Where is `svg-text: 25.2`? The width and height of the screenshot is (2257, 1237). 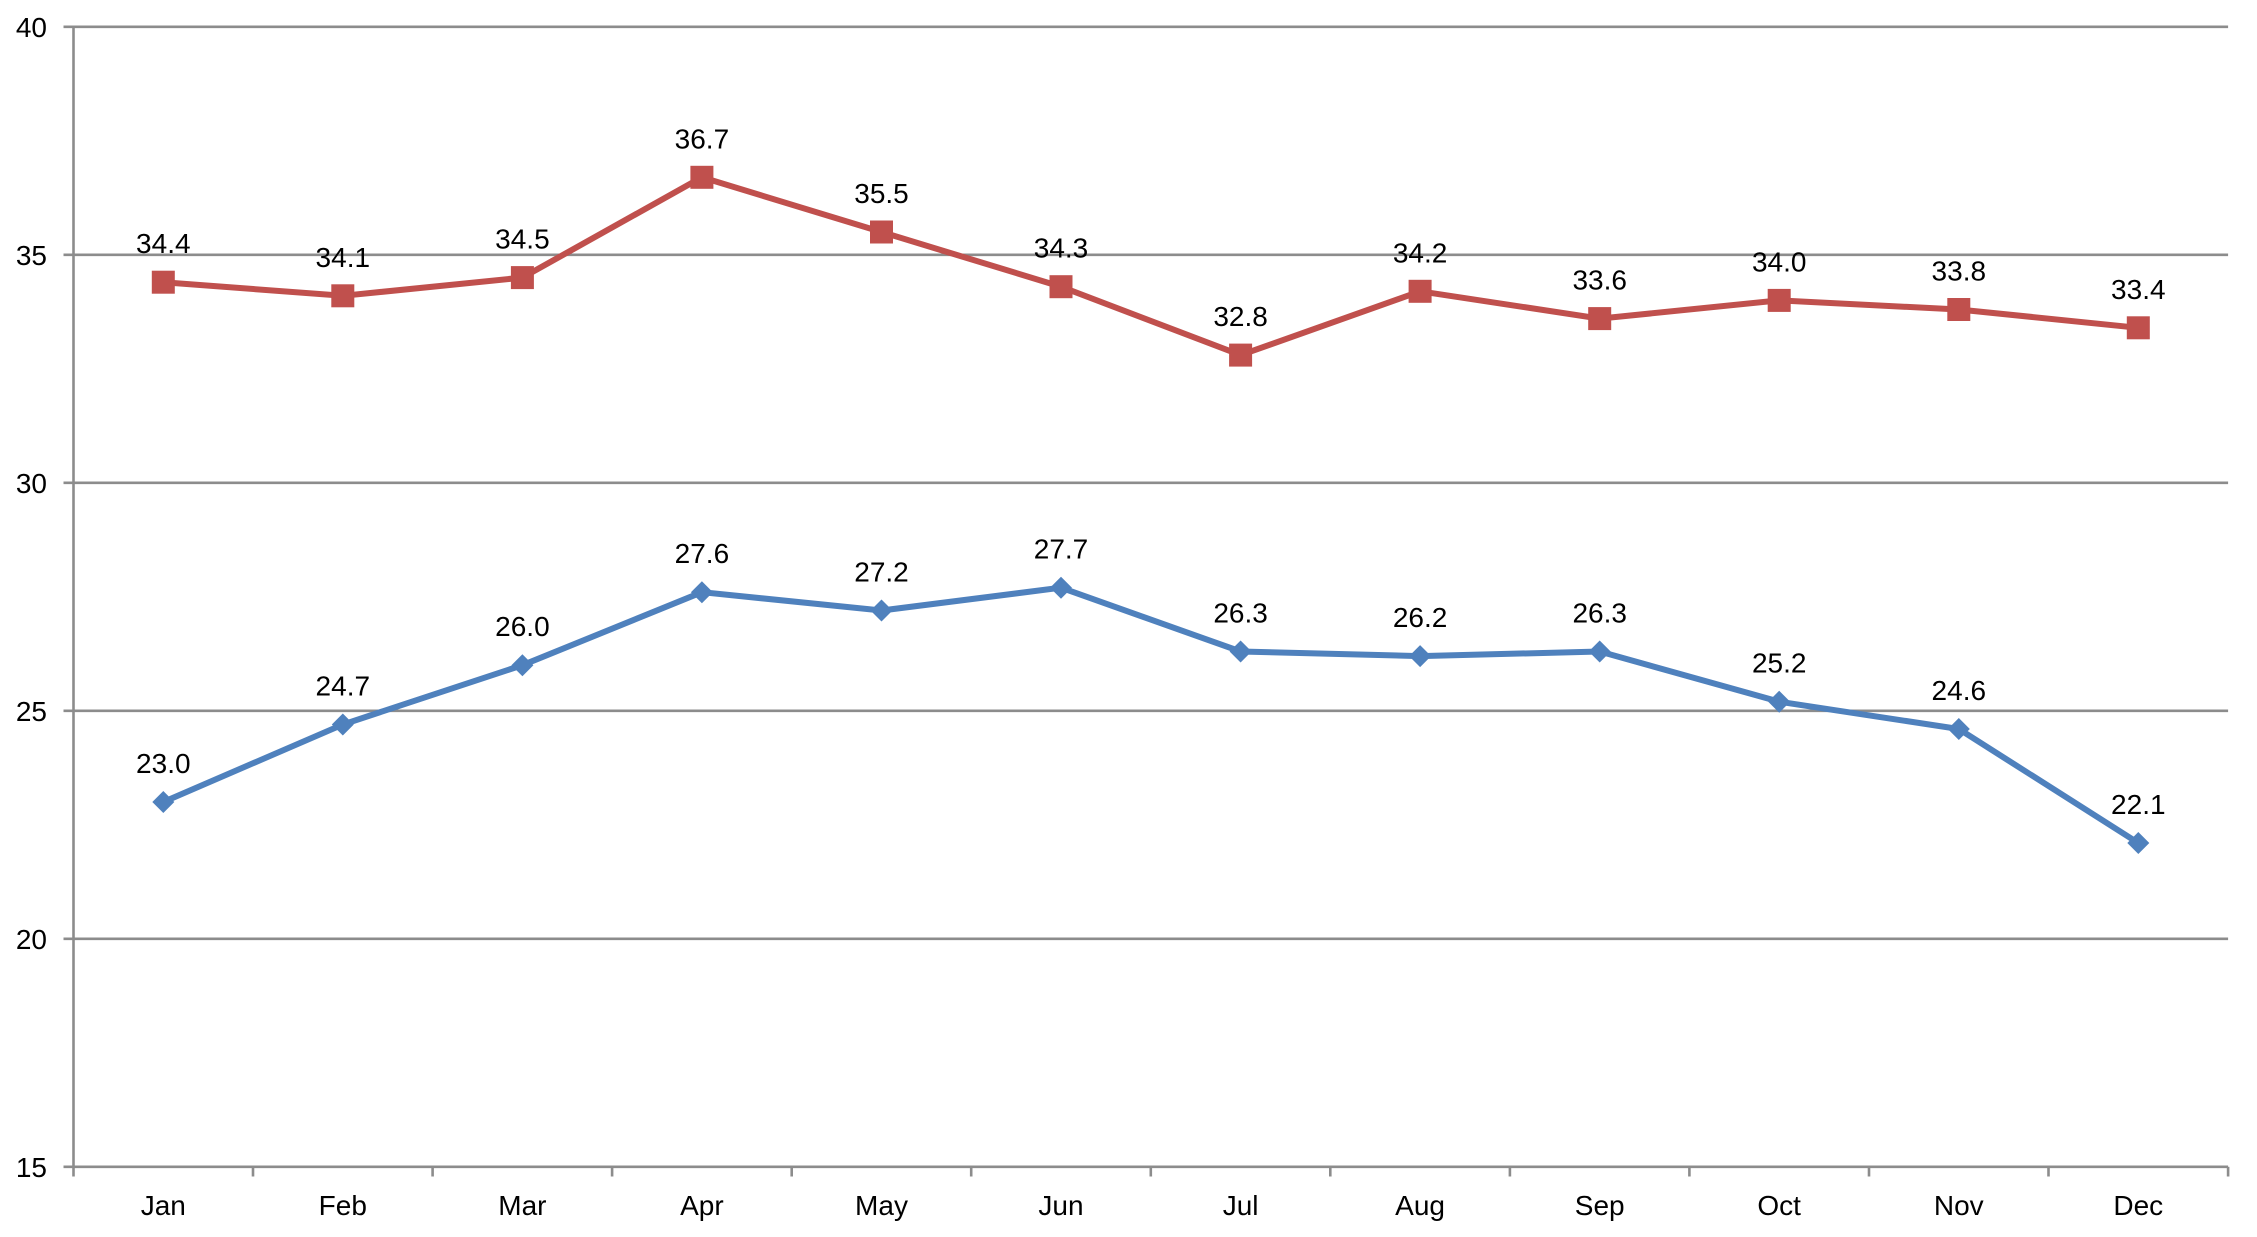
svg-text: 25.2 is located at coordinates (1779, 663).